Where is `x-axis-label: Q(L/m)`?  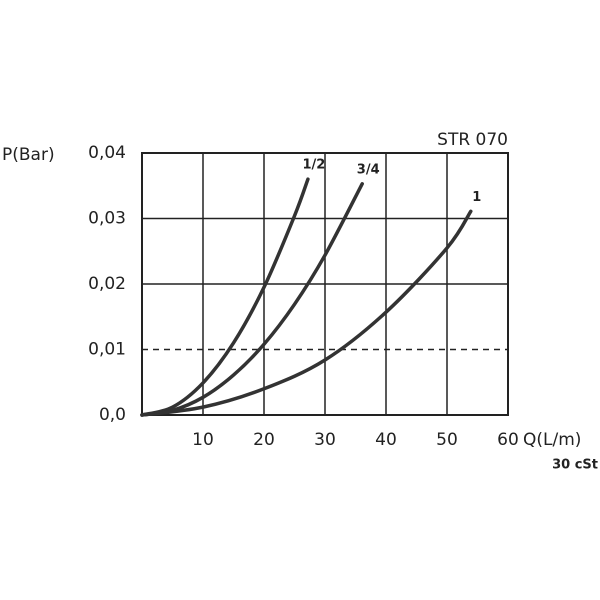
x-axis-label: Q(L/m) is located at coordinates (552, 440).